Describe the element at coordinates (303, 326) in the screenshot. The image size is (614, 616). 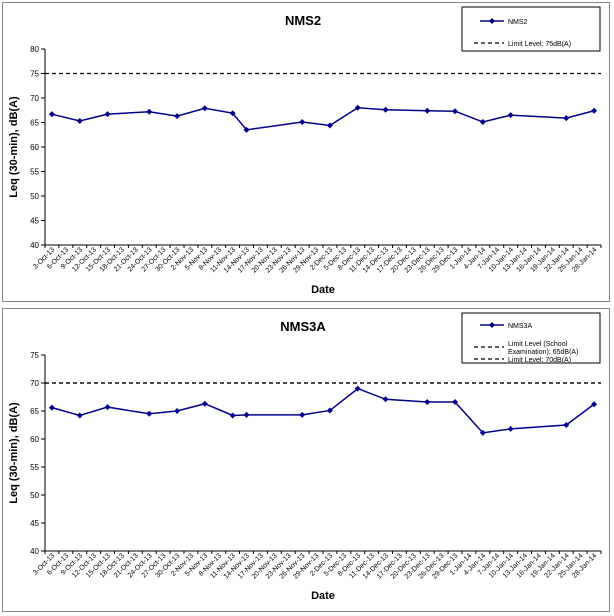
I see `chart-title: NMS3A` at that location.